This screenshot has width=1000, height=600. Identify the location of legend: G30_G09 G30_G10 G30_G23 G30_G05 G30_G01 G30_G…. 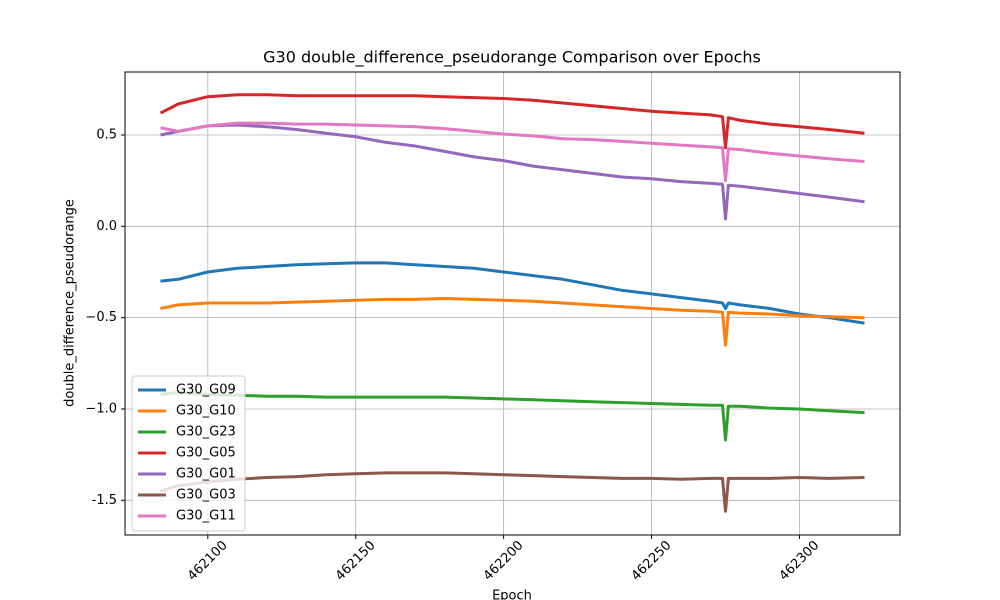
(188, 453).